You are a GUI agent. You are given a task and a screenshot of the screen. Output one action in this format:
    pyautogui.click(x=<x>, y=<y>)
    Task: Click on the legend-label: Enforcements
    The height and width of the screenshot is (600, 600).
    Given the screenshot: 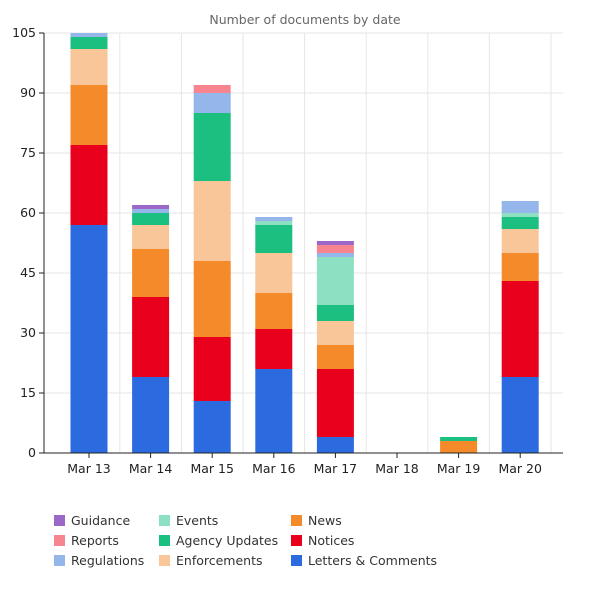 What is the action you would take?
    pyautogui.click(x=219, y=560)
    